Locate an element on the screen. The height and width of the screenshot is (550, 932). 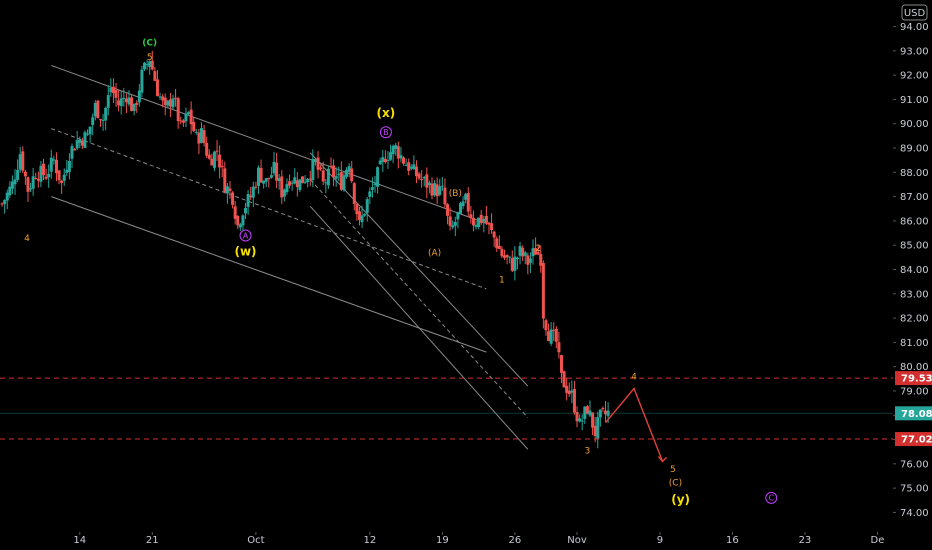
y-tick-label: 81.00 is located at coordinates (914, 343).